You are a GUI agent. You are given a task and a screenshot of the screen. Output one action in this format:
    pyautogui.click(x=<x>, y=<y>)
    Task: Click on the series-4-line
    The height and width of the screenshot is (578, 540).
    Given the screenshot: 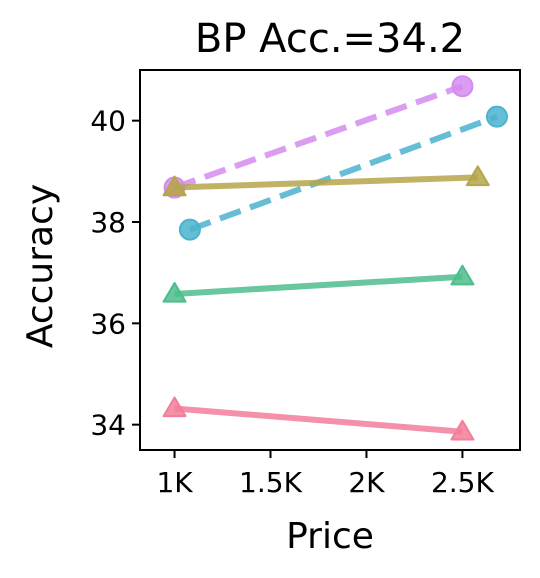 What is the action you would take?
    pyautogui.click(x=318, y=285)
    